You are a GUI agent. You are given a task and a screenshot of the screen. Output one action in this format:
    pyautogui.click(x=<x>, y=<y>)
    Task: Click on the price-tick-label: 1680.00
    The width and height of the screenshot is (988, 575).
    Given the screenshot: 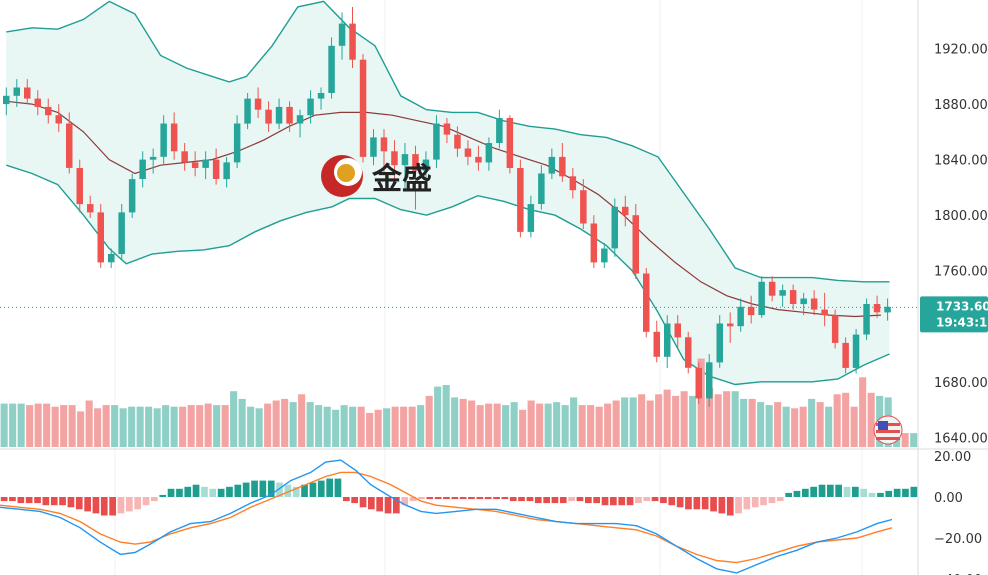 What is the action you would take?
    pyautogui.click(x=961, y=383)
    